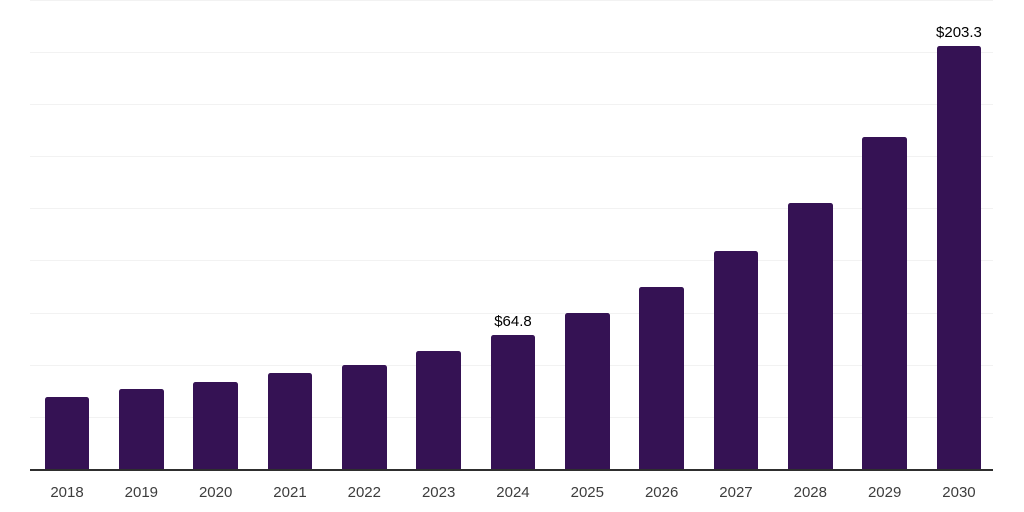 Image resolution: width=1024 pixels, height=512 pixels. I want to click on x-axis-label-2028: 2028, so click(810, 492).